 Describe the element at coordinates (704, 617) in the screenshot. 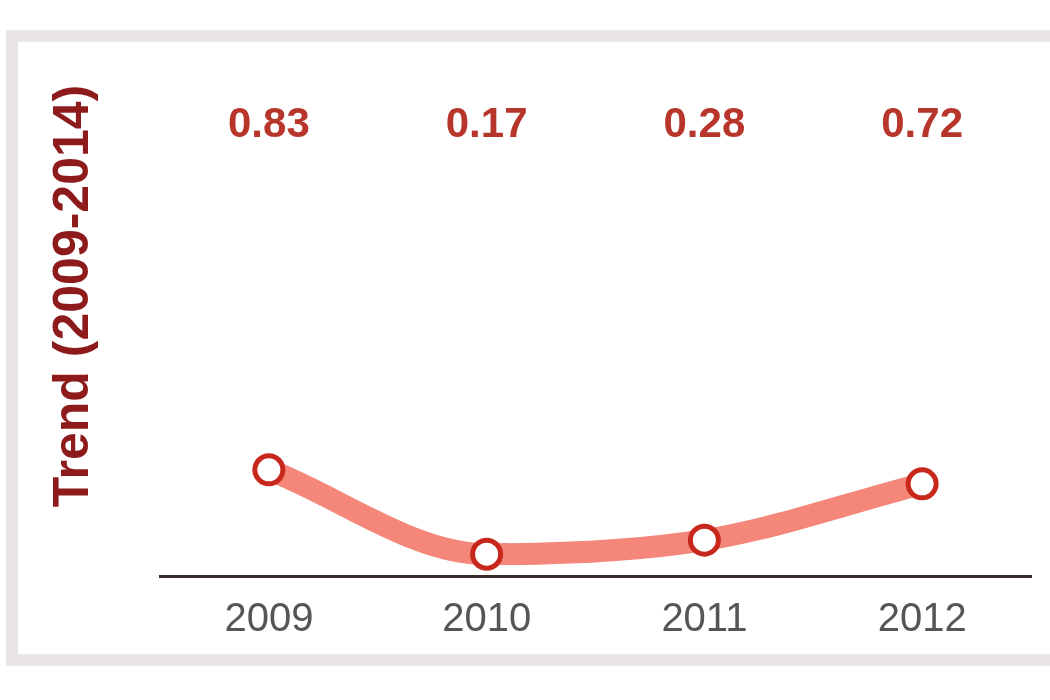

I see `x-tick-label: 2011` at that location.